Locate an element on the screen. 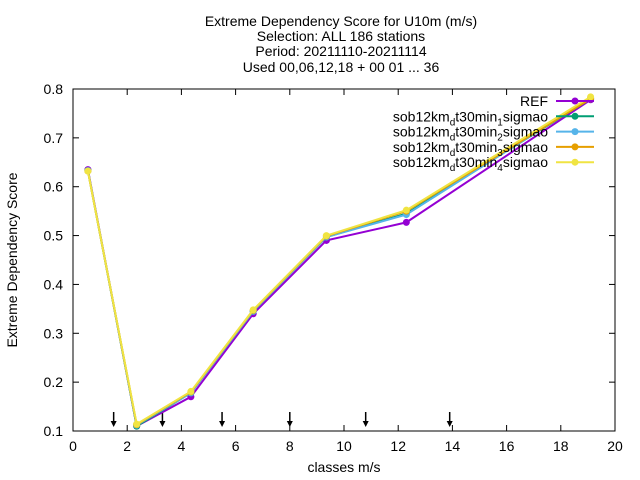  legend-label: sob12kmdt30min4sigmao is located at coordinates (470, 164).